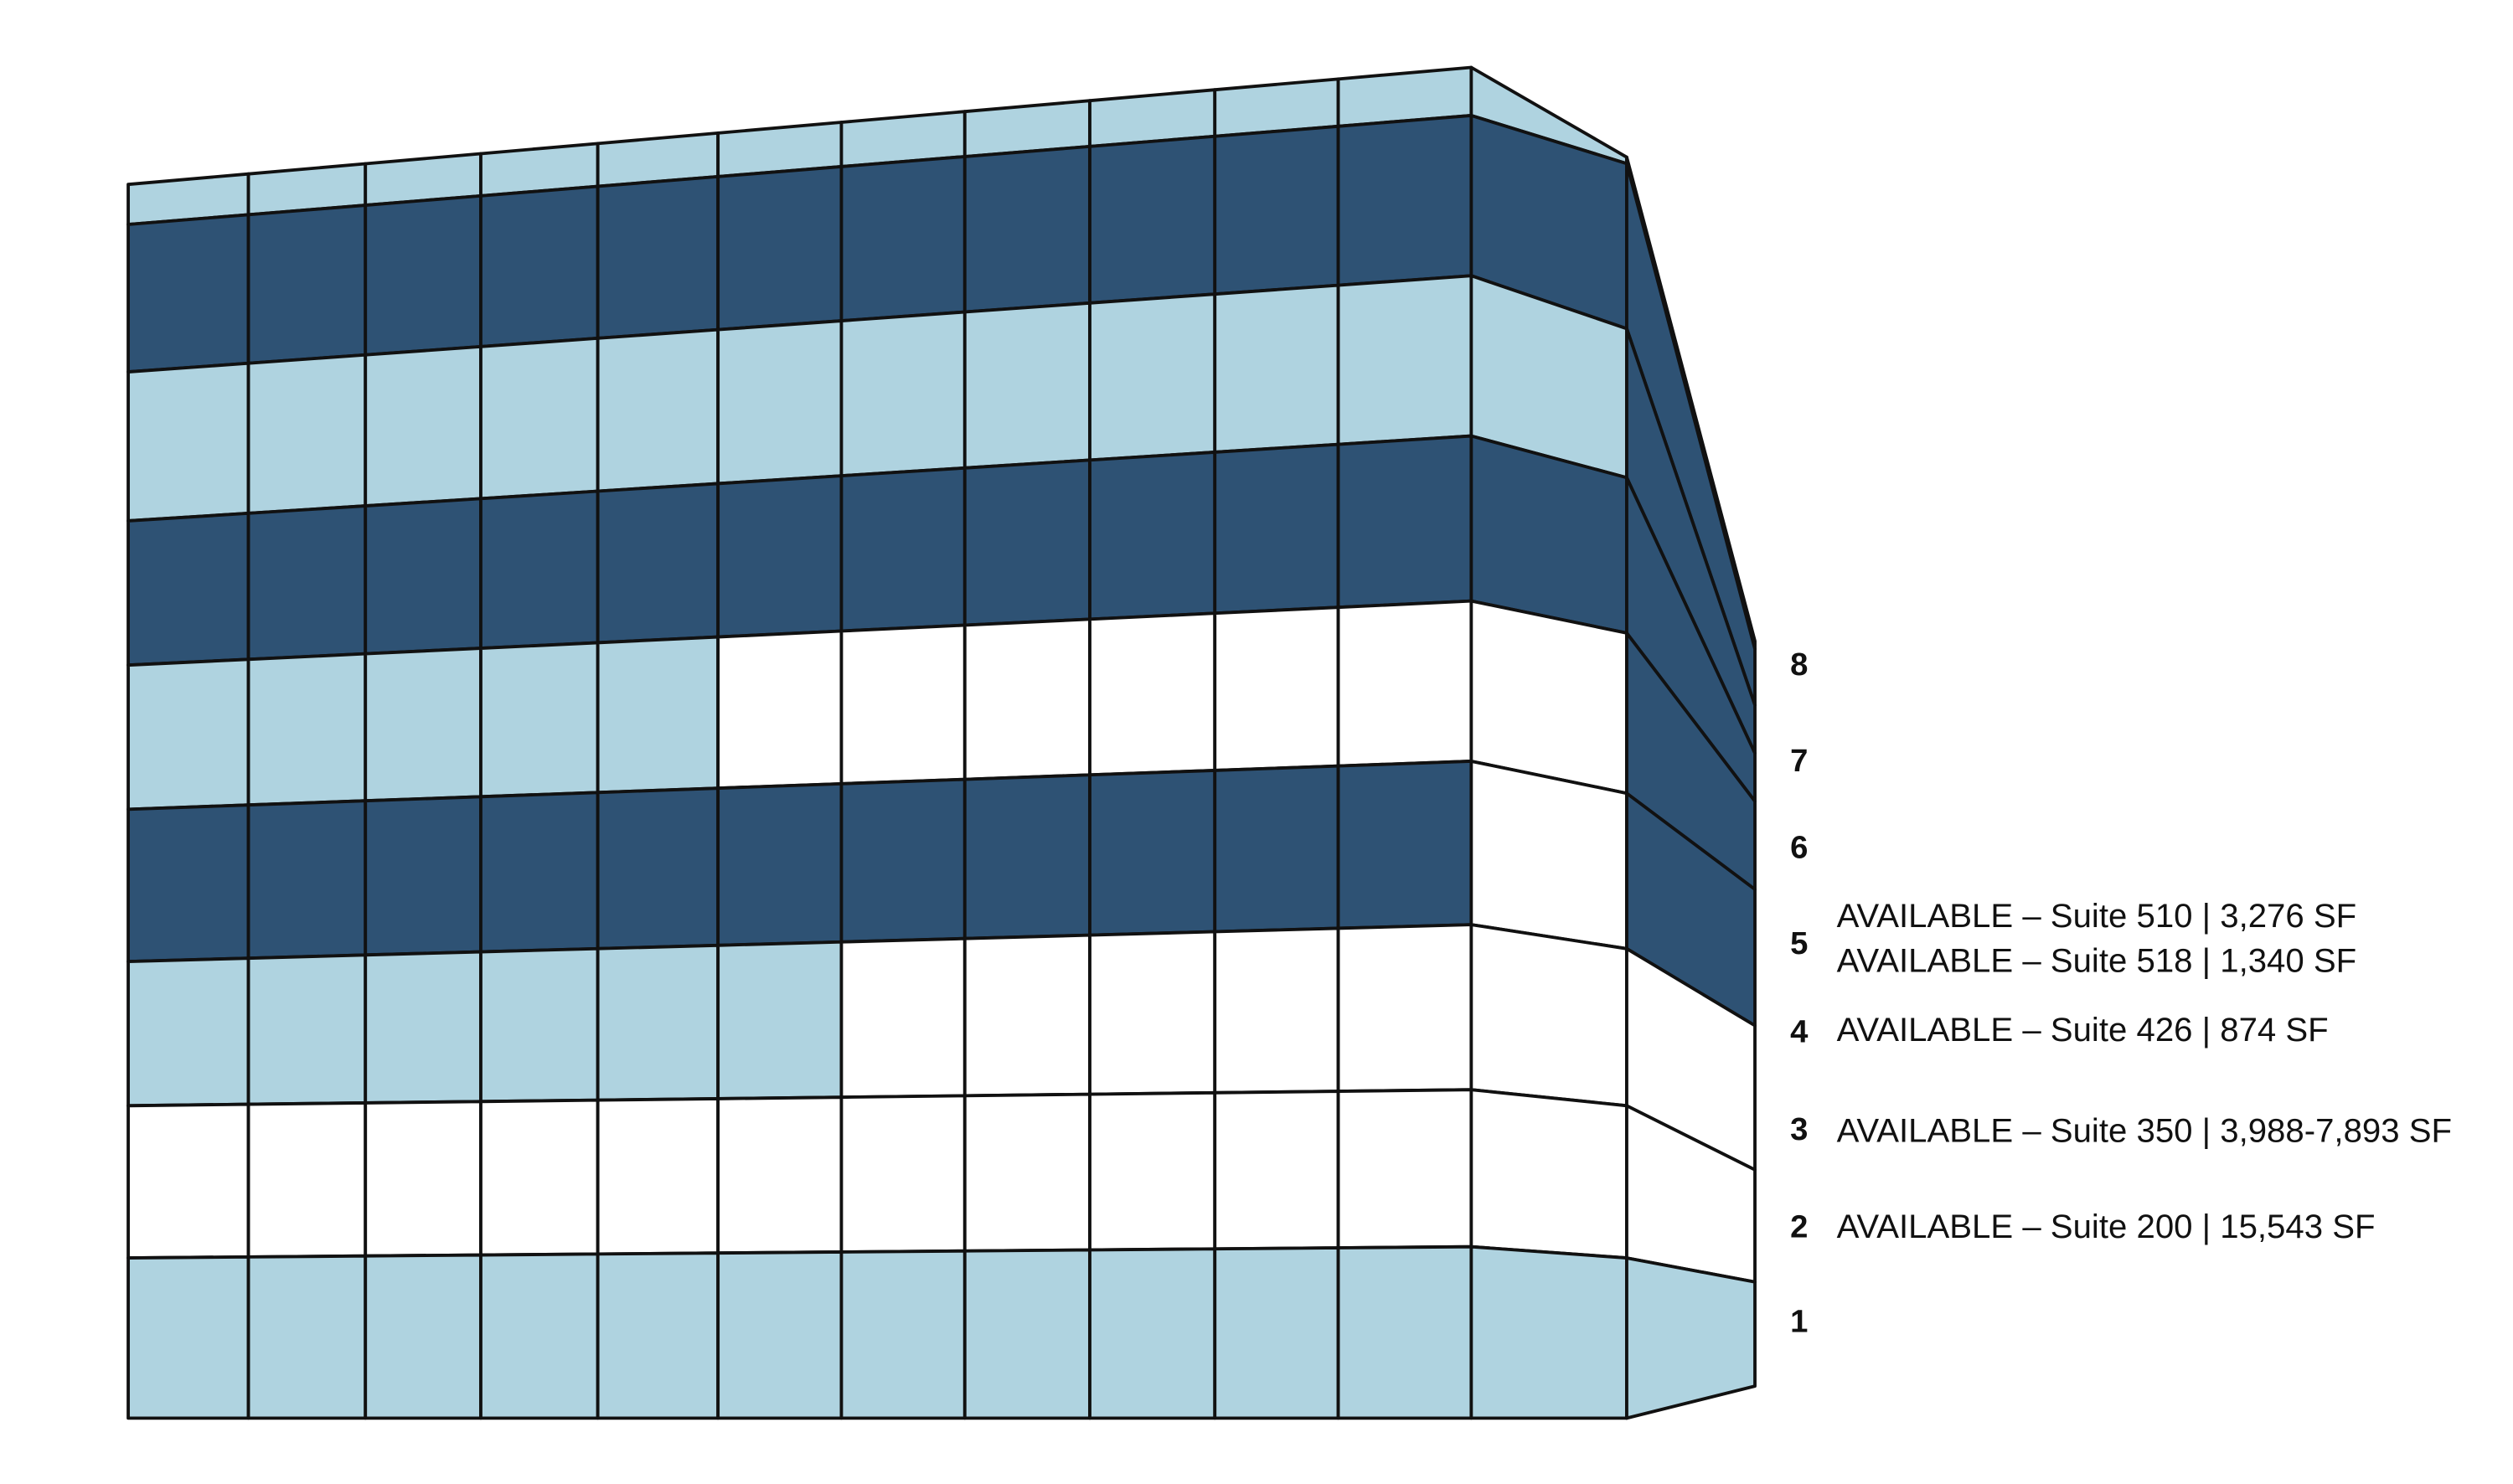 The width and height of the screenshot is (2513, 1484). Describe the element at coordinates (1799, 1031) in the screenshot. I see `floor-number: 4` at that location.